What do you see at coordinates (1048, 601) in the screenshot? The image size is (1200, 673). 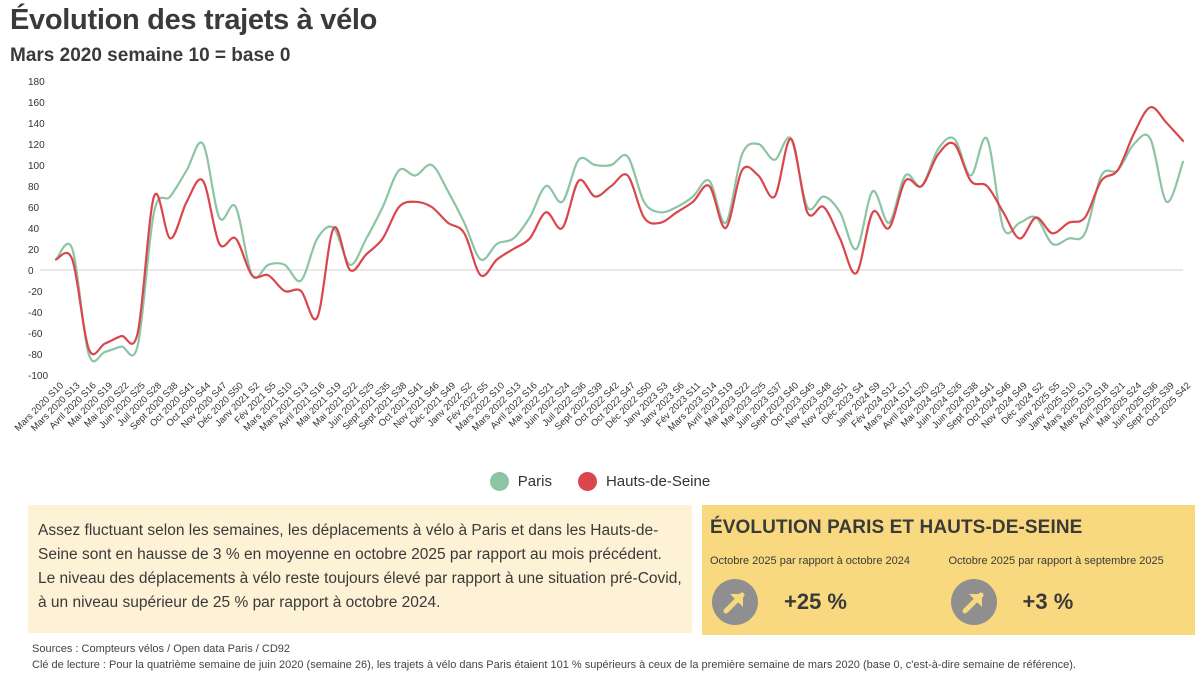 I see `evolution-monthly-value: +3 %` at bounding box center [1048, 601].